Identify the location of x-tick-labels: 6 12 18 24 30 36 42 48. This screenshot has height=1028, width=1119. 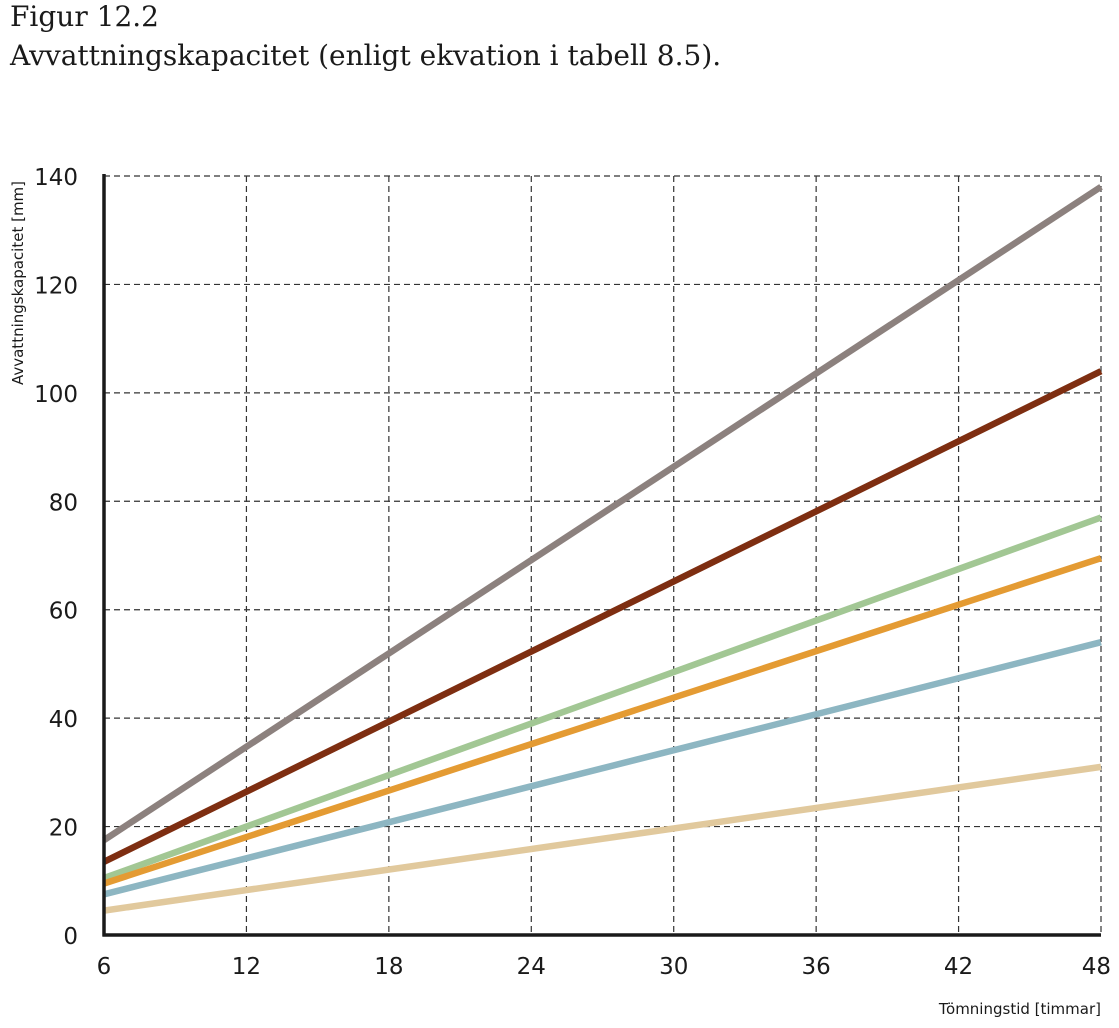
(604, 967).